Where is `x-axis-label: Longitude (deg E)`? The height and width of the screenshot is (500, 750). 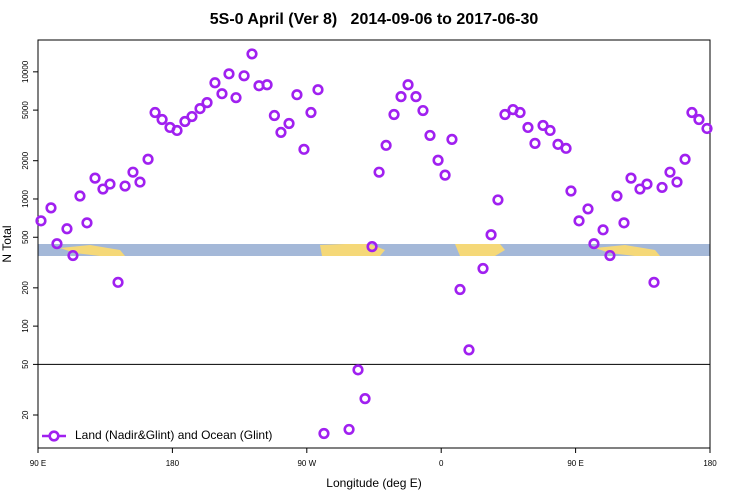
x-axis-label: Longitude (deg E) is located at coordinates (373, 483).